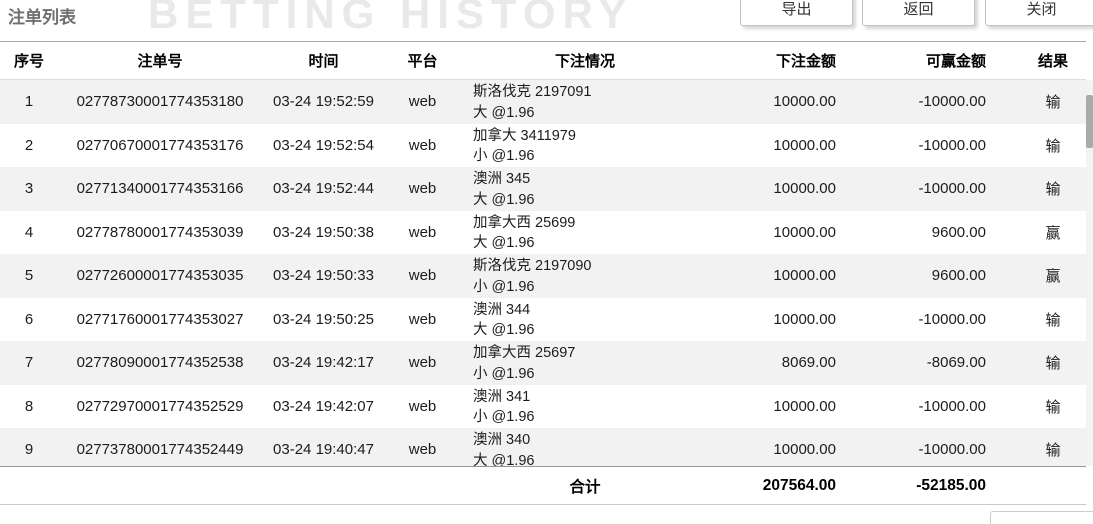 Image resolution: width=1093 pixels, height=524 pixels. Describe the element at coordinates (323, 363) in the screenshot. I see `cell-time: 03-24 19:42:17` at that location.